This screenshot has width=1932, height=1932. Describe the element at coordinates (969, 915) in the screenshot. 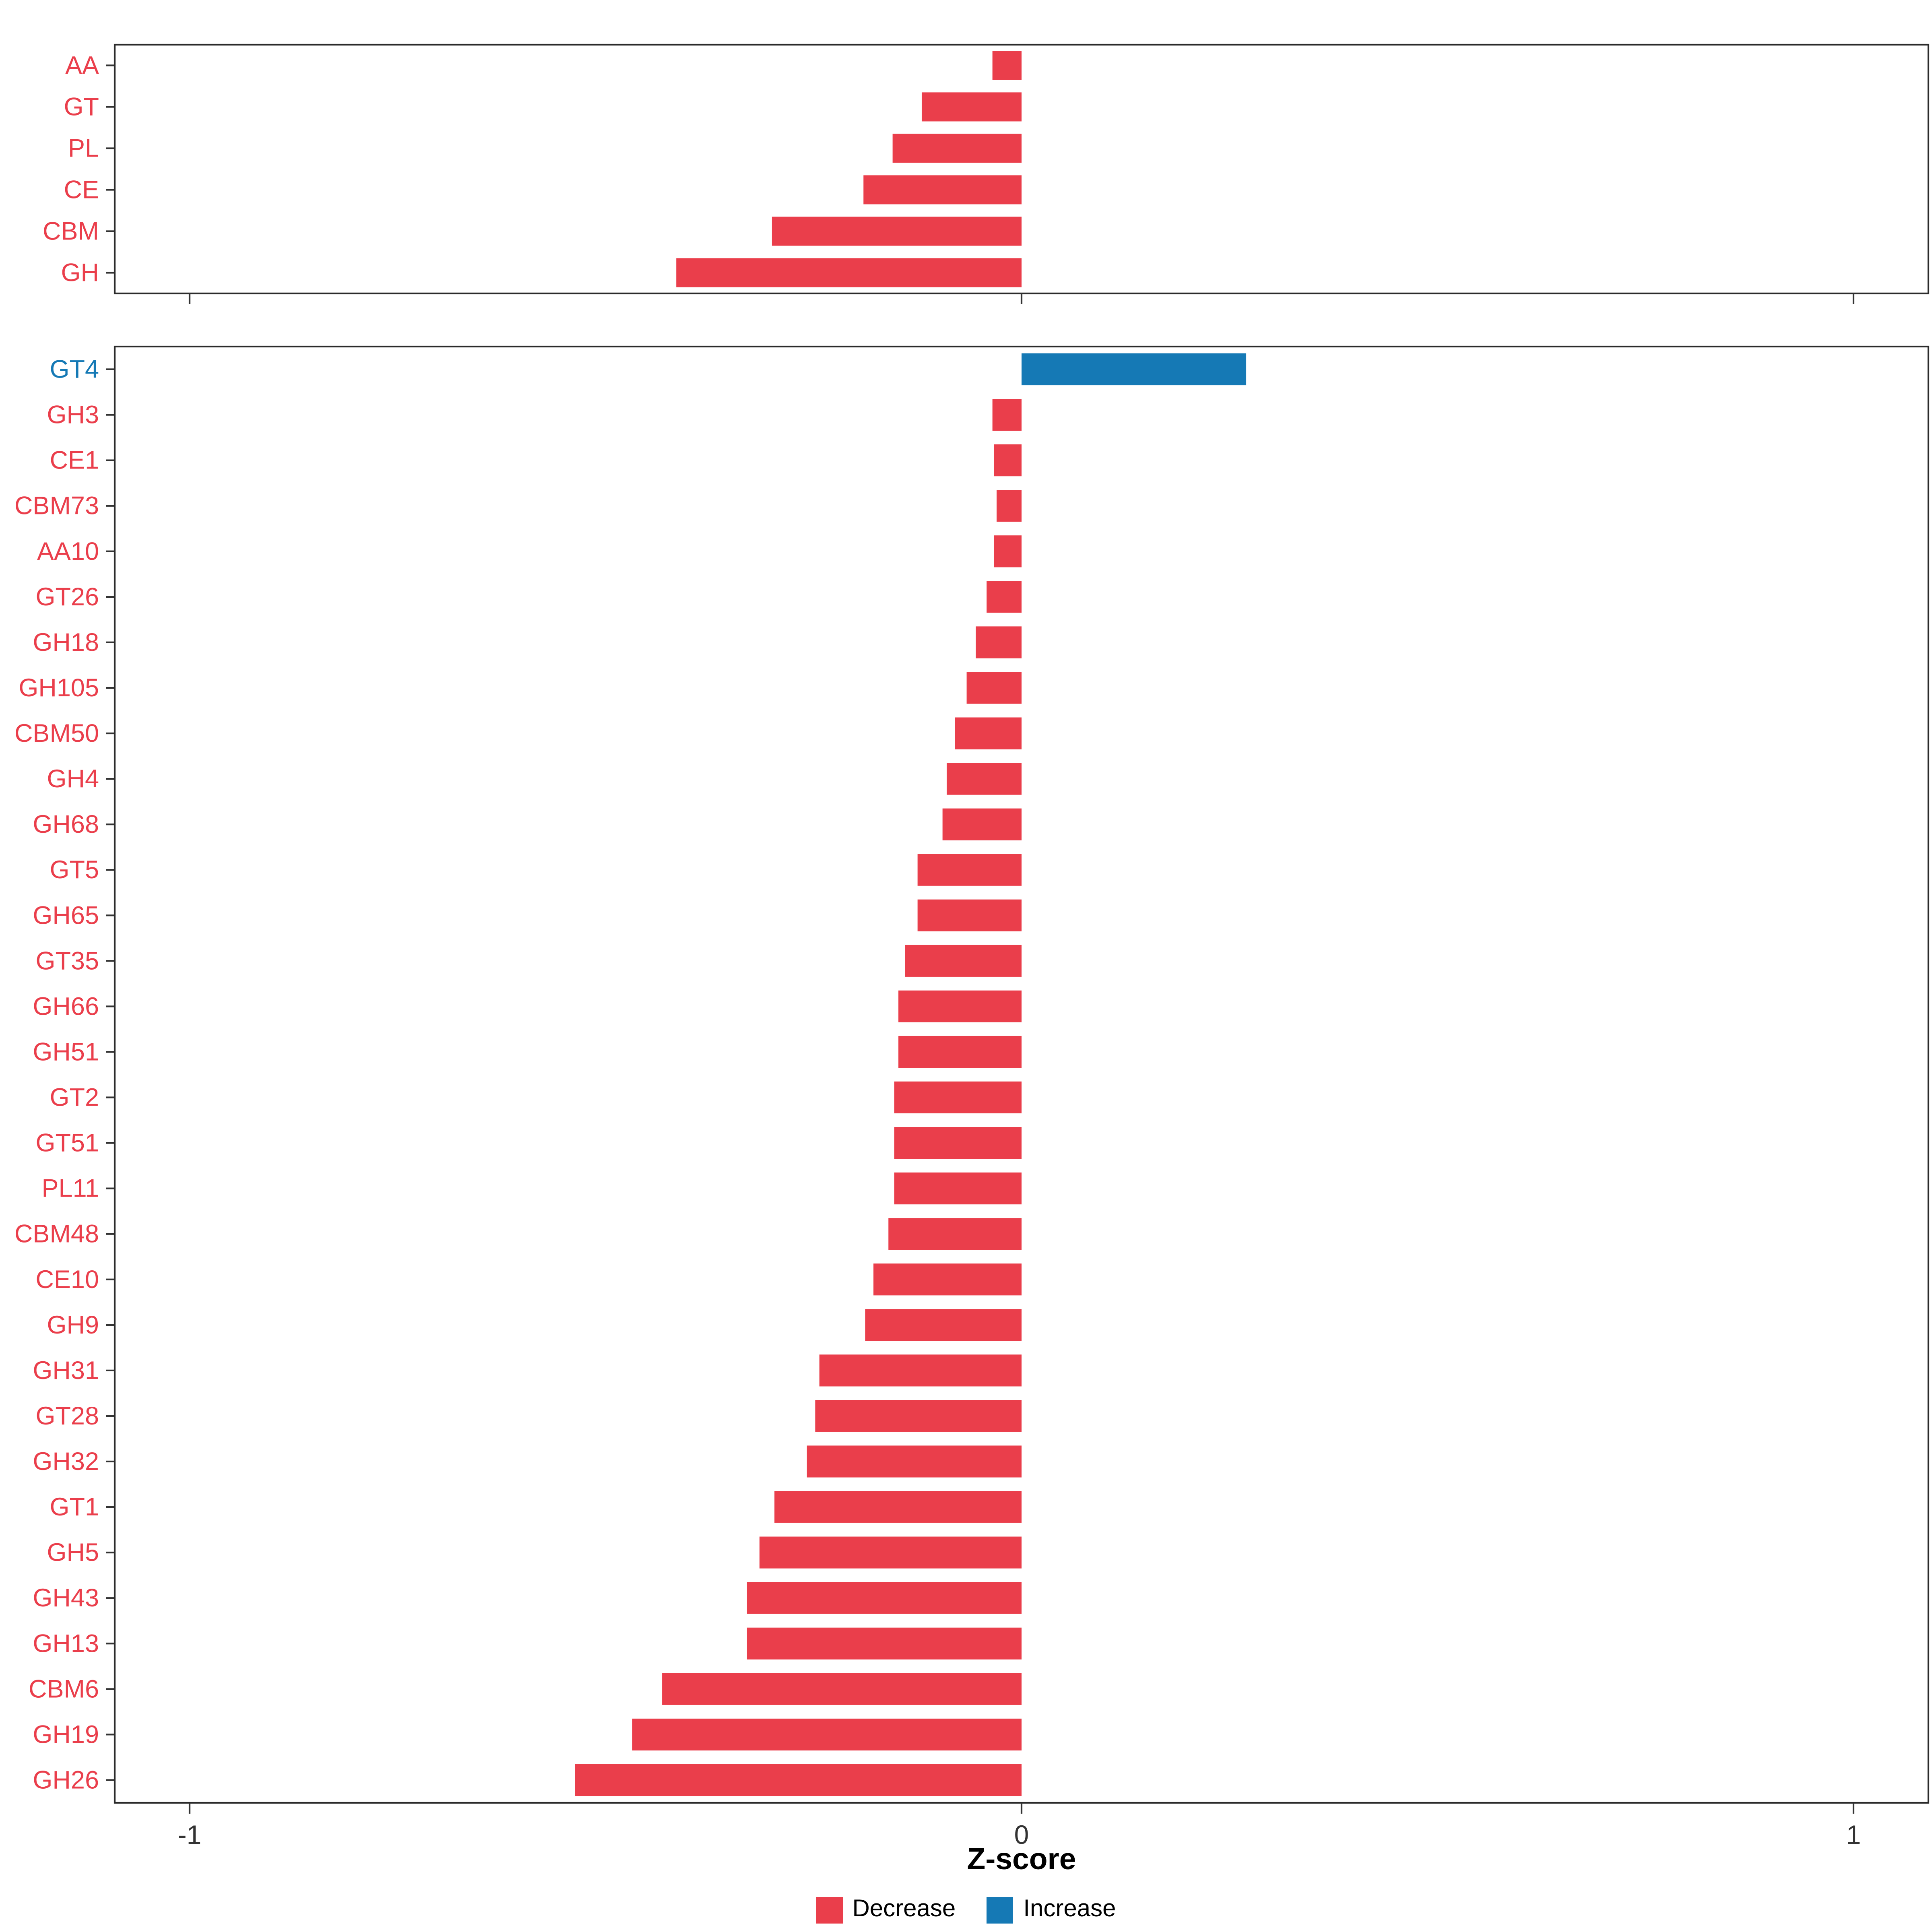

I see `bar-GH65` at that location.